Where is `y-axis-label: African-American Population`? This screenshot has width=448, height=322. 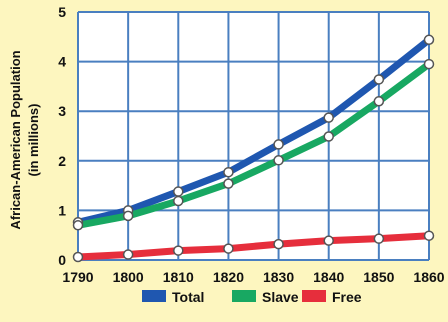
y-axis-label: African-American Population is located at coordinates (15, 139).